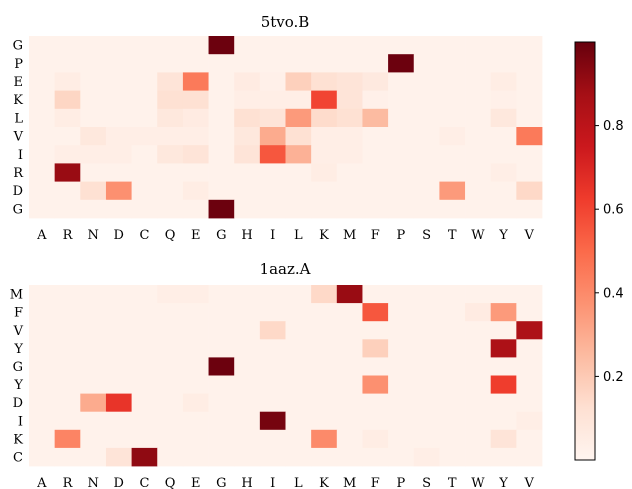 The height and width of the screenshot is (489, 632). Describe the element at coordinates (585, 251) in the screenshot. I see `colorbar-gradient` at that location.